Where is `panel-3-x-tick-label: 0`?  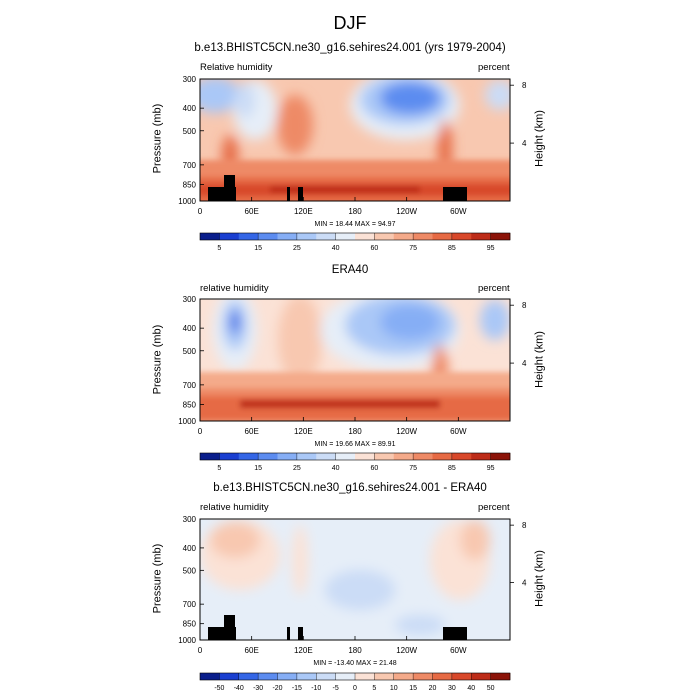
panel-3-x-tick-label: 0 is located at coordinates (200, 650).